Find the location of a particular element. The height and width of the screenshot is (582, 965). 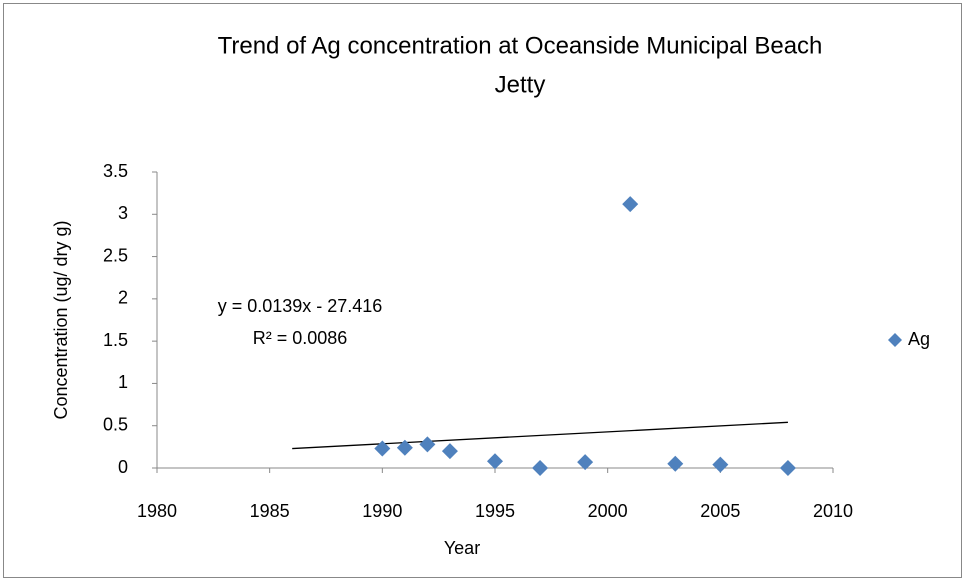

y-tick-label: 3.5 is located at coordinates (115, 171).